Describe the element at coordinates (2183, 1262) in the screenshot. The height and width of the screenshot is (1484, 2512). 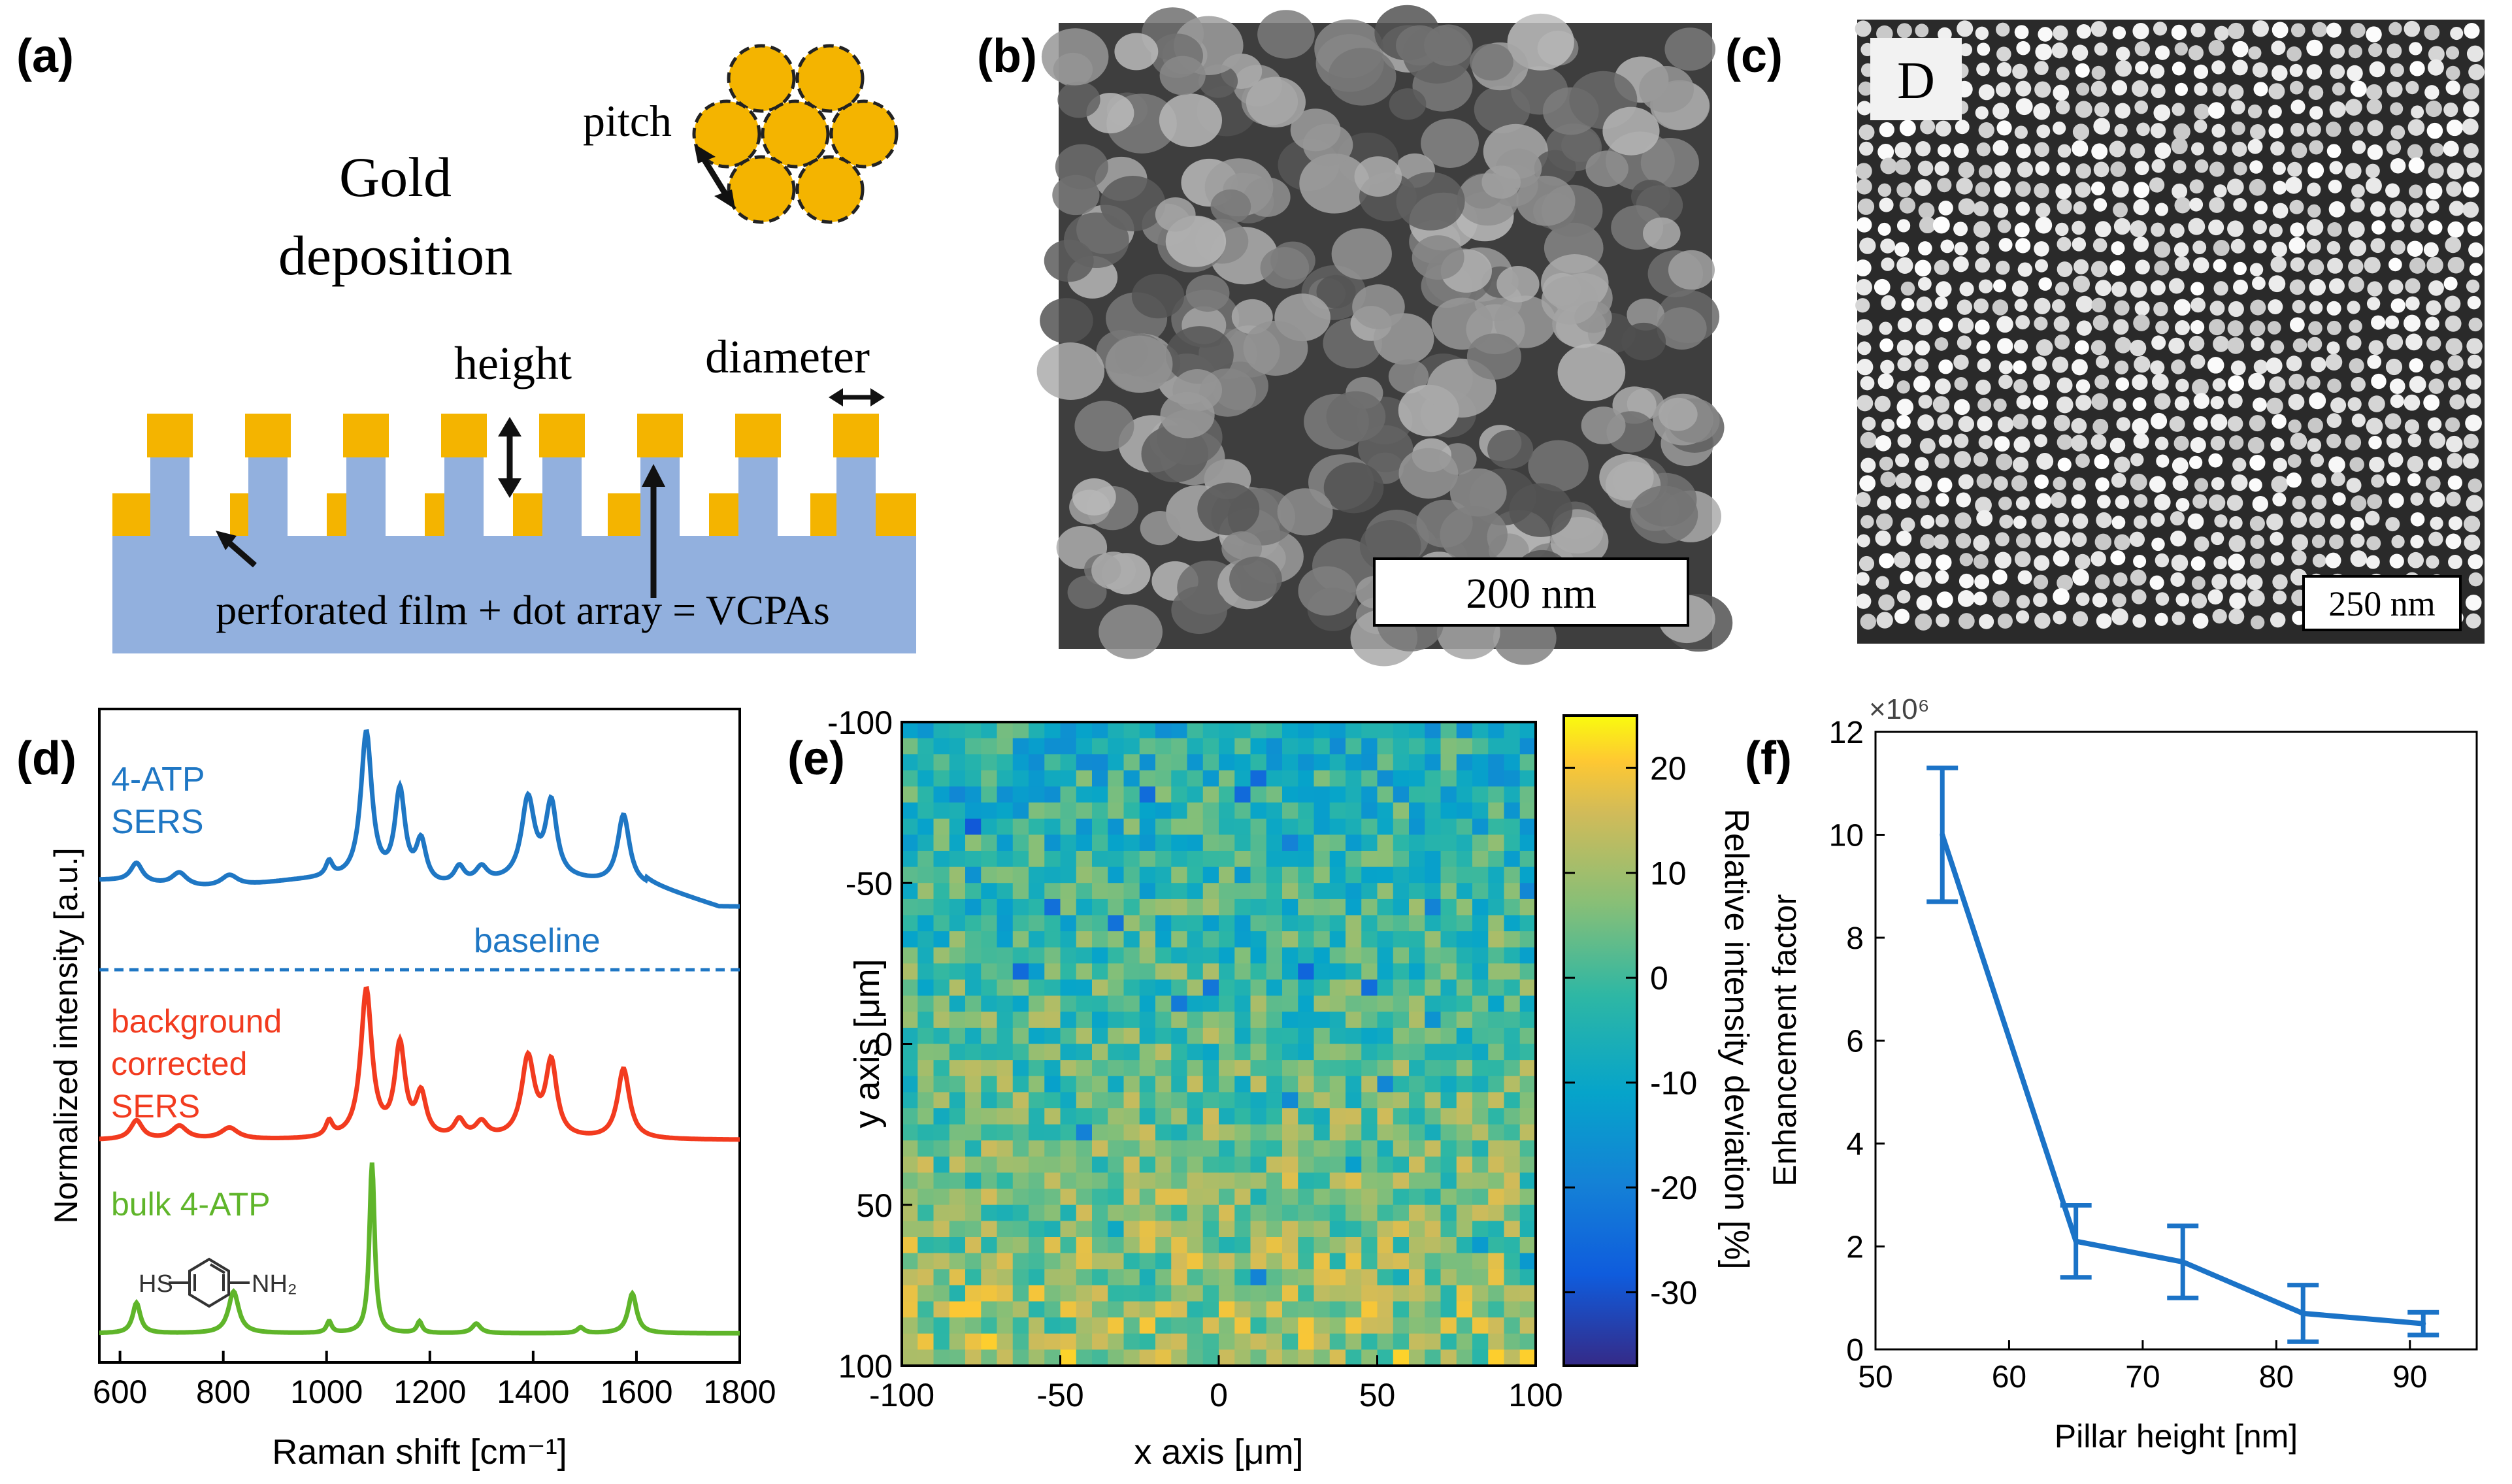
I see `data-point` at that location.